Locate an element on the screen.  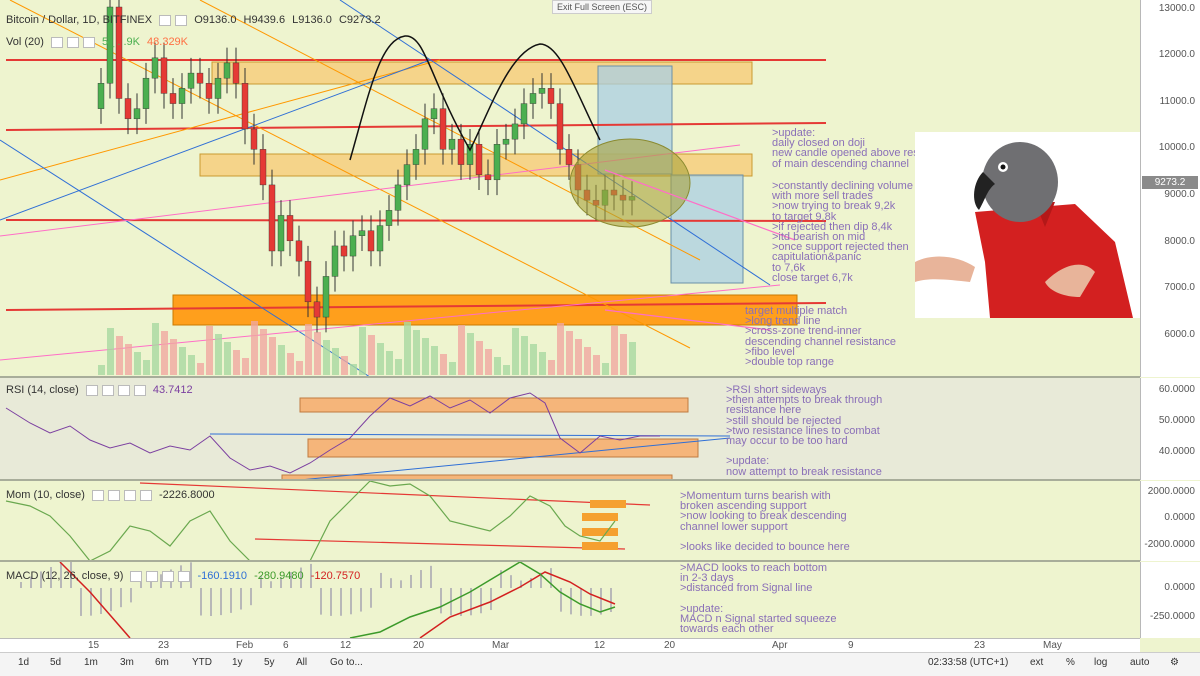
interval-1y: 1y is located at coordinates (237, 662).